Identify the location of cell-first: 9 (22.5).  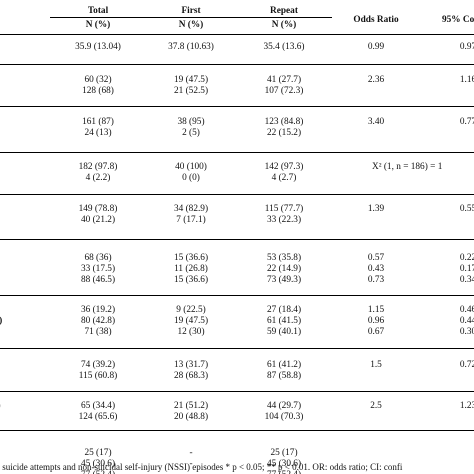
(191, 305).